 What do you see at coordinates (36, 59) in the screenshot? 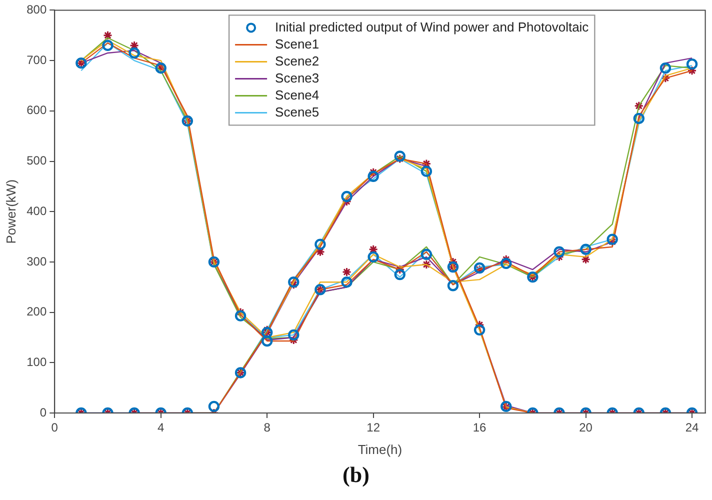
I see `y-tick-label: 700` at bounding box center [36, 59].